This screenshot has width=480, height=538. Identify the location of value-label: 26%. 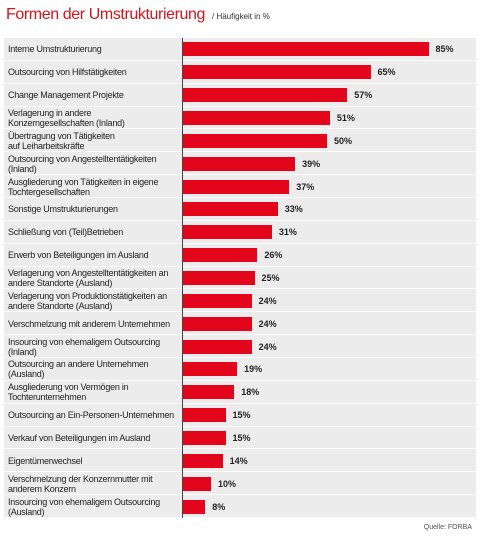
(273, 255).